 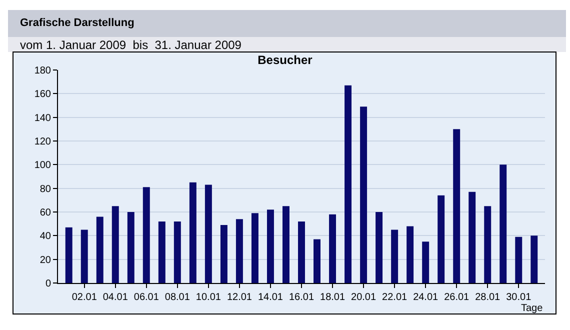 What do you see at coordinates (77, 23) in the screenshot?
I see `text: Grafische Darstellung` at bounding box center [77, 23].